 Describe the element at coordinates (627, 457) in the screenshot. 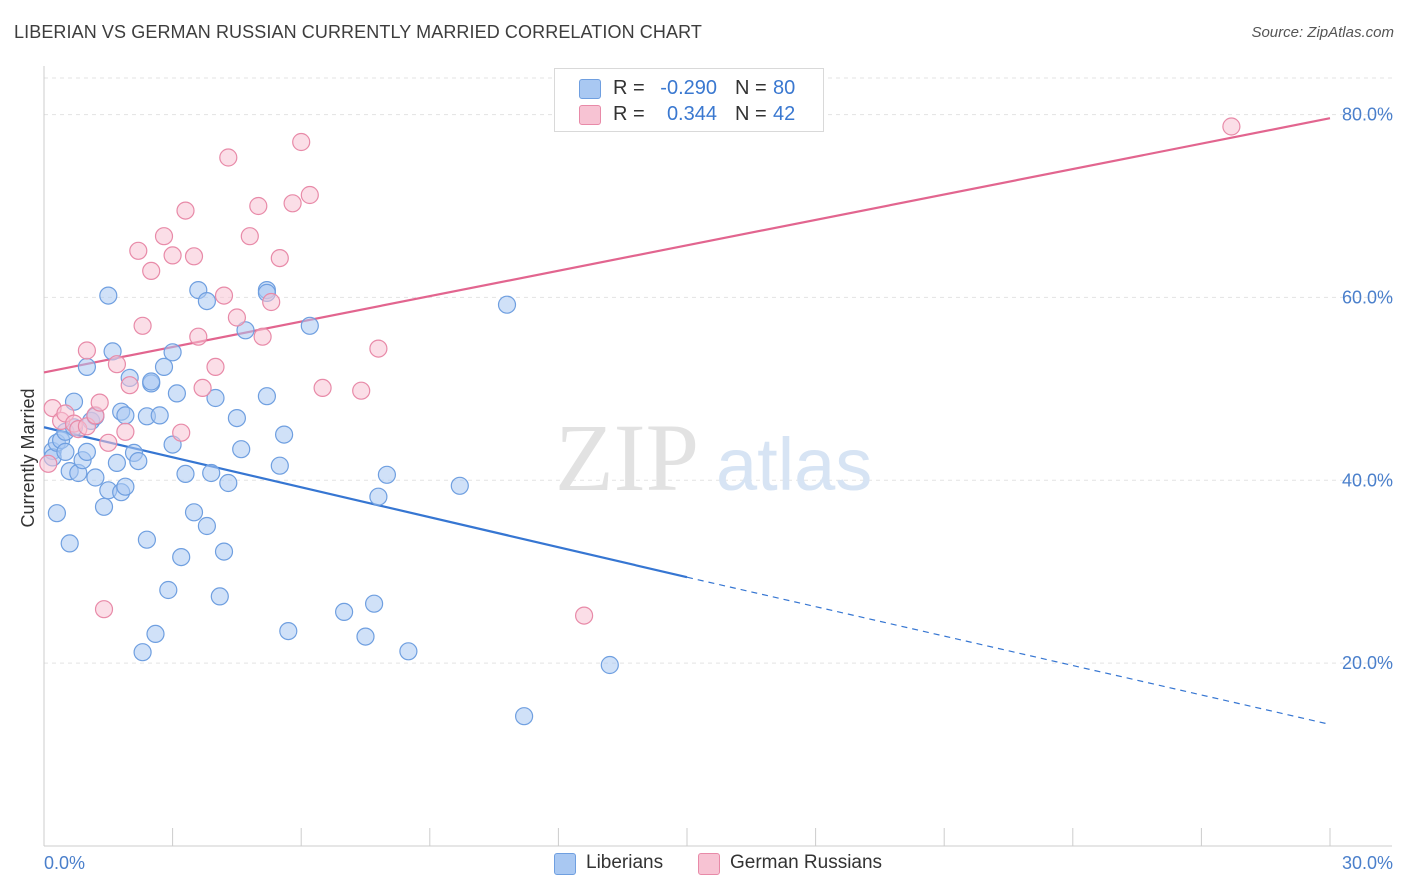

I see `watermark-zip: ZIP` at that location.